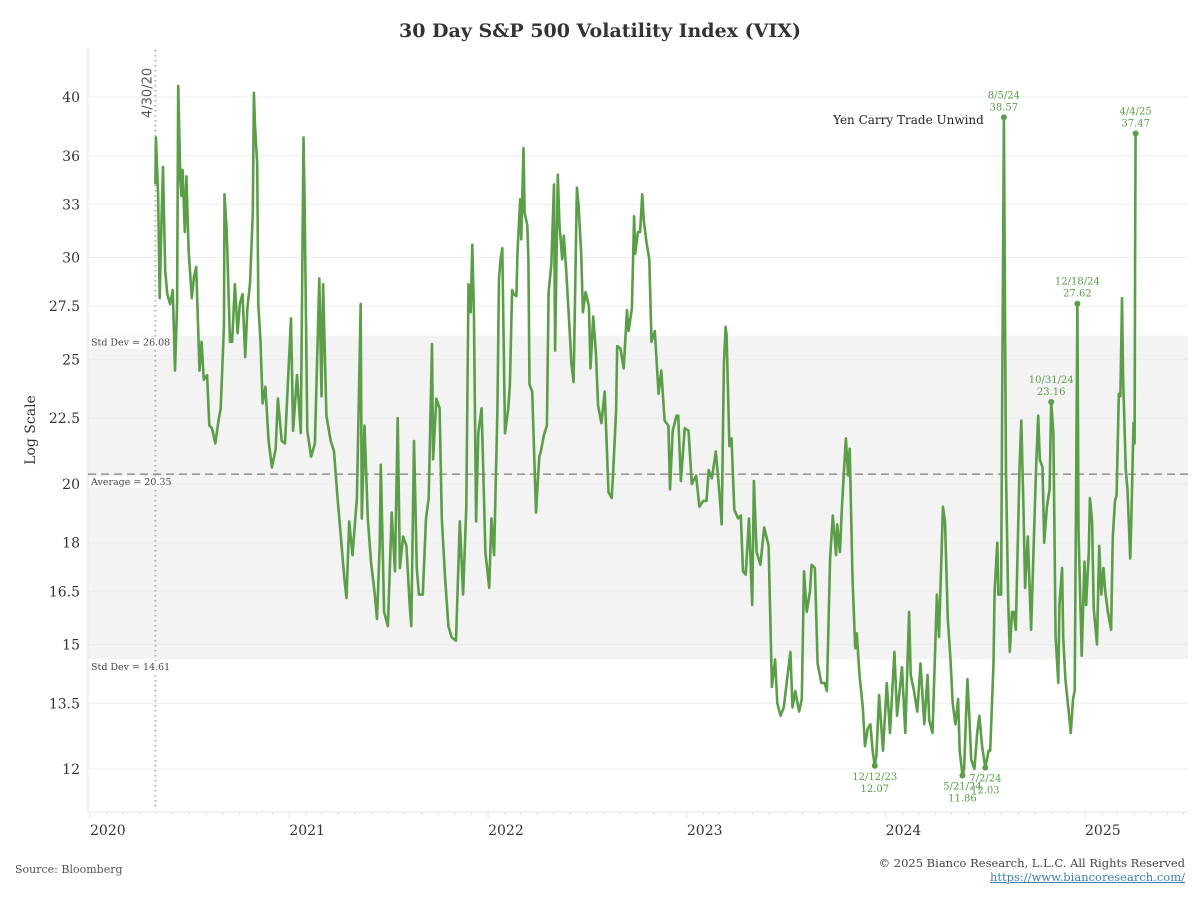 Image resolution: width=1200 pixels, height=900 pixels. I want to click on y-tick-label: 25, so click(71, 360).